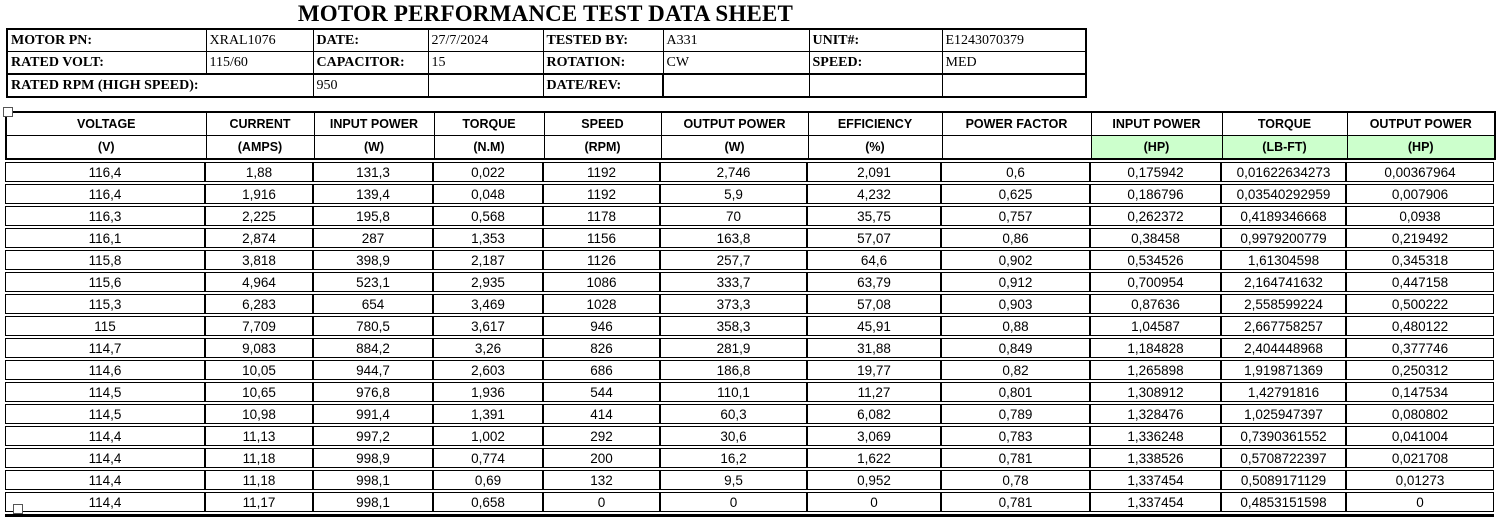  Describe the element at coordinates (488, 480) in the screenshot. I see `cell: 0,69` at that location.